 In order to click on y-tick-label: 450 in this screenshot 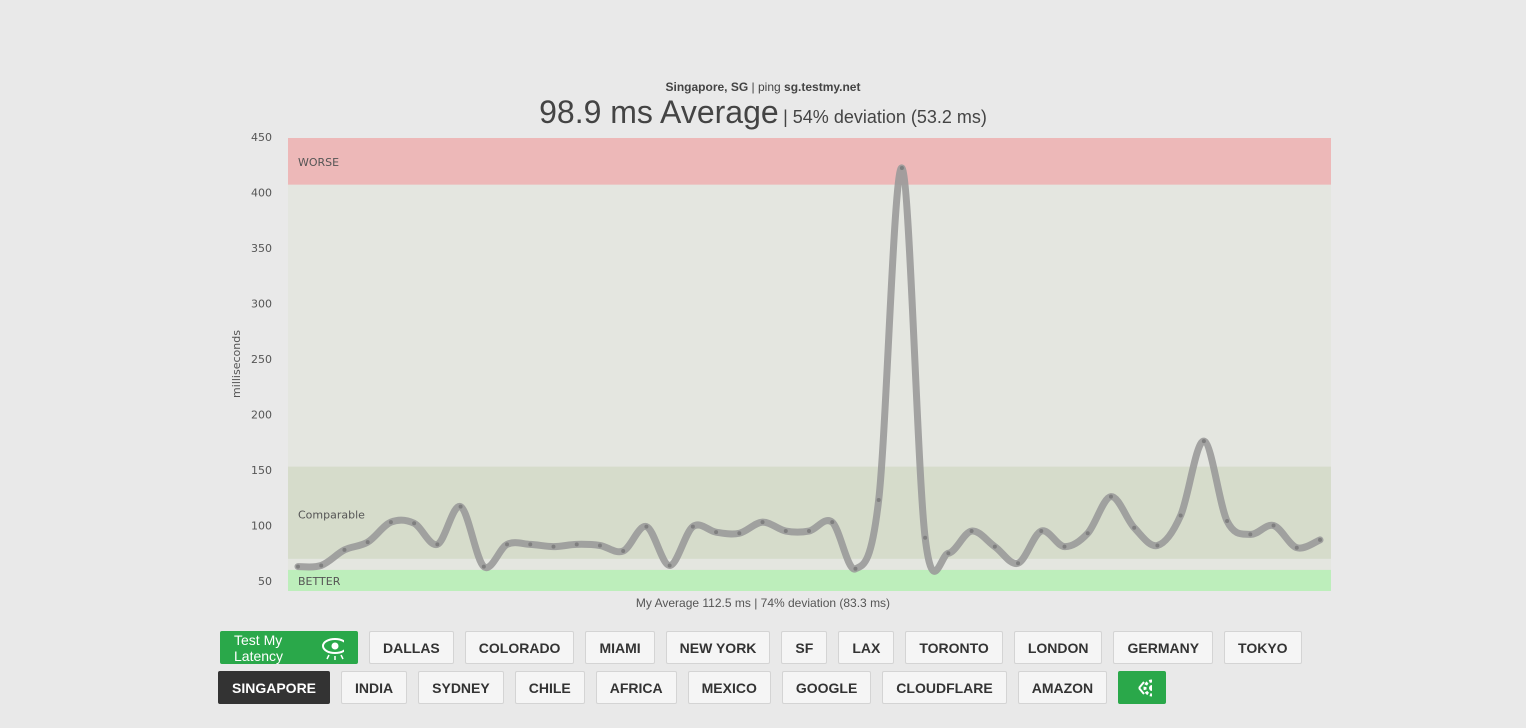, I will do `click(261, 137)`.